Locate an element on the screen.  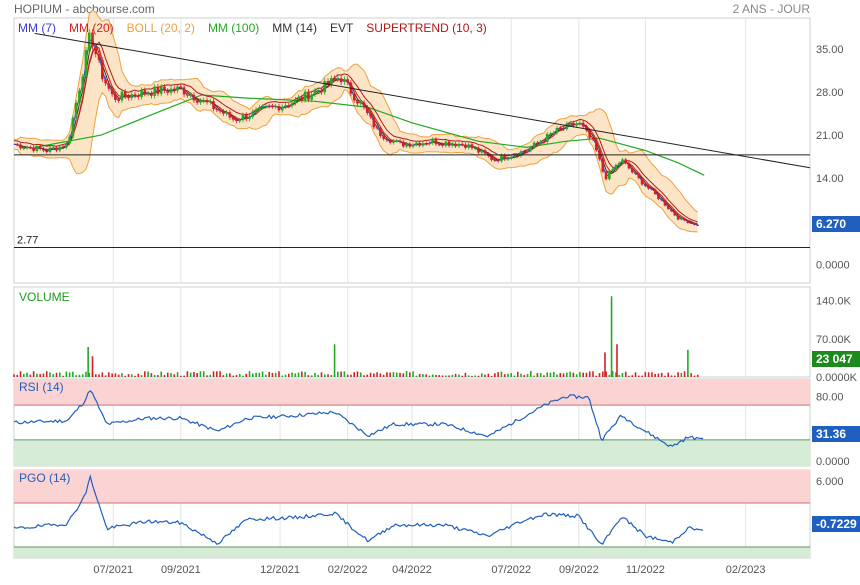
last-rsi-badge: 31.36 is located at coordinates (836, 434).